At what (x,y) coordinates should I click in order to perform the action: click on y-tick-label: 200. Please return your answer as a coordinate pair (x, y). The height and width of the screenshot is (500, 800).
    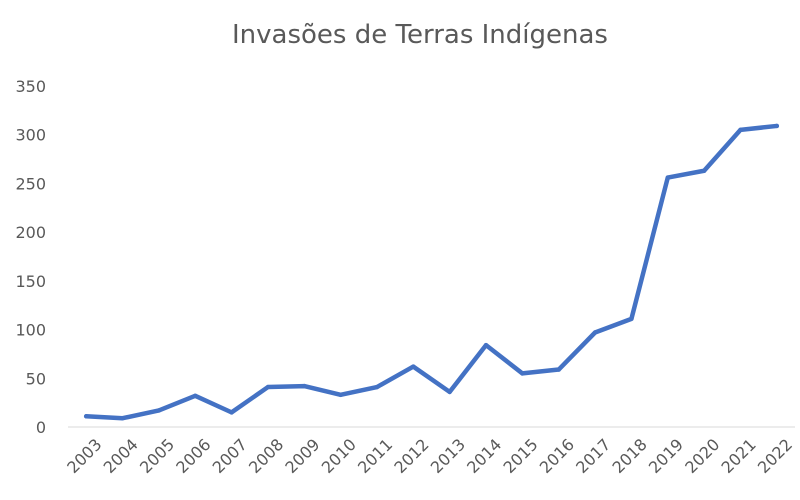
    Looking at the image, I should click on (30, 232).